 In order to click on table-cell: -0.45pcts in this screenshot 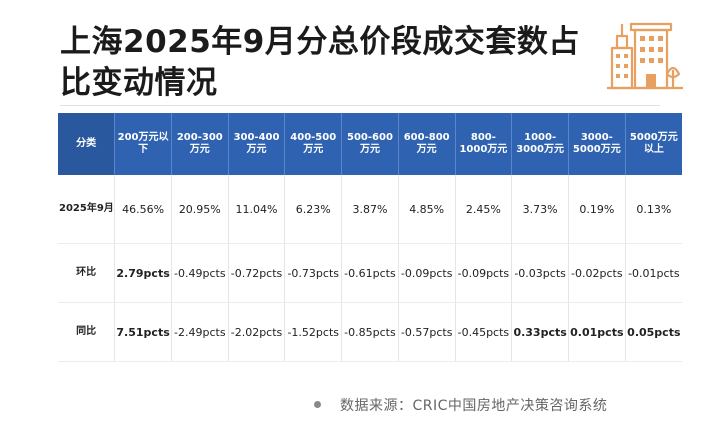, I will do `click(484, 332)`.